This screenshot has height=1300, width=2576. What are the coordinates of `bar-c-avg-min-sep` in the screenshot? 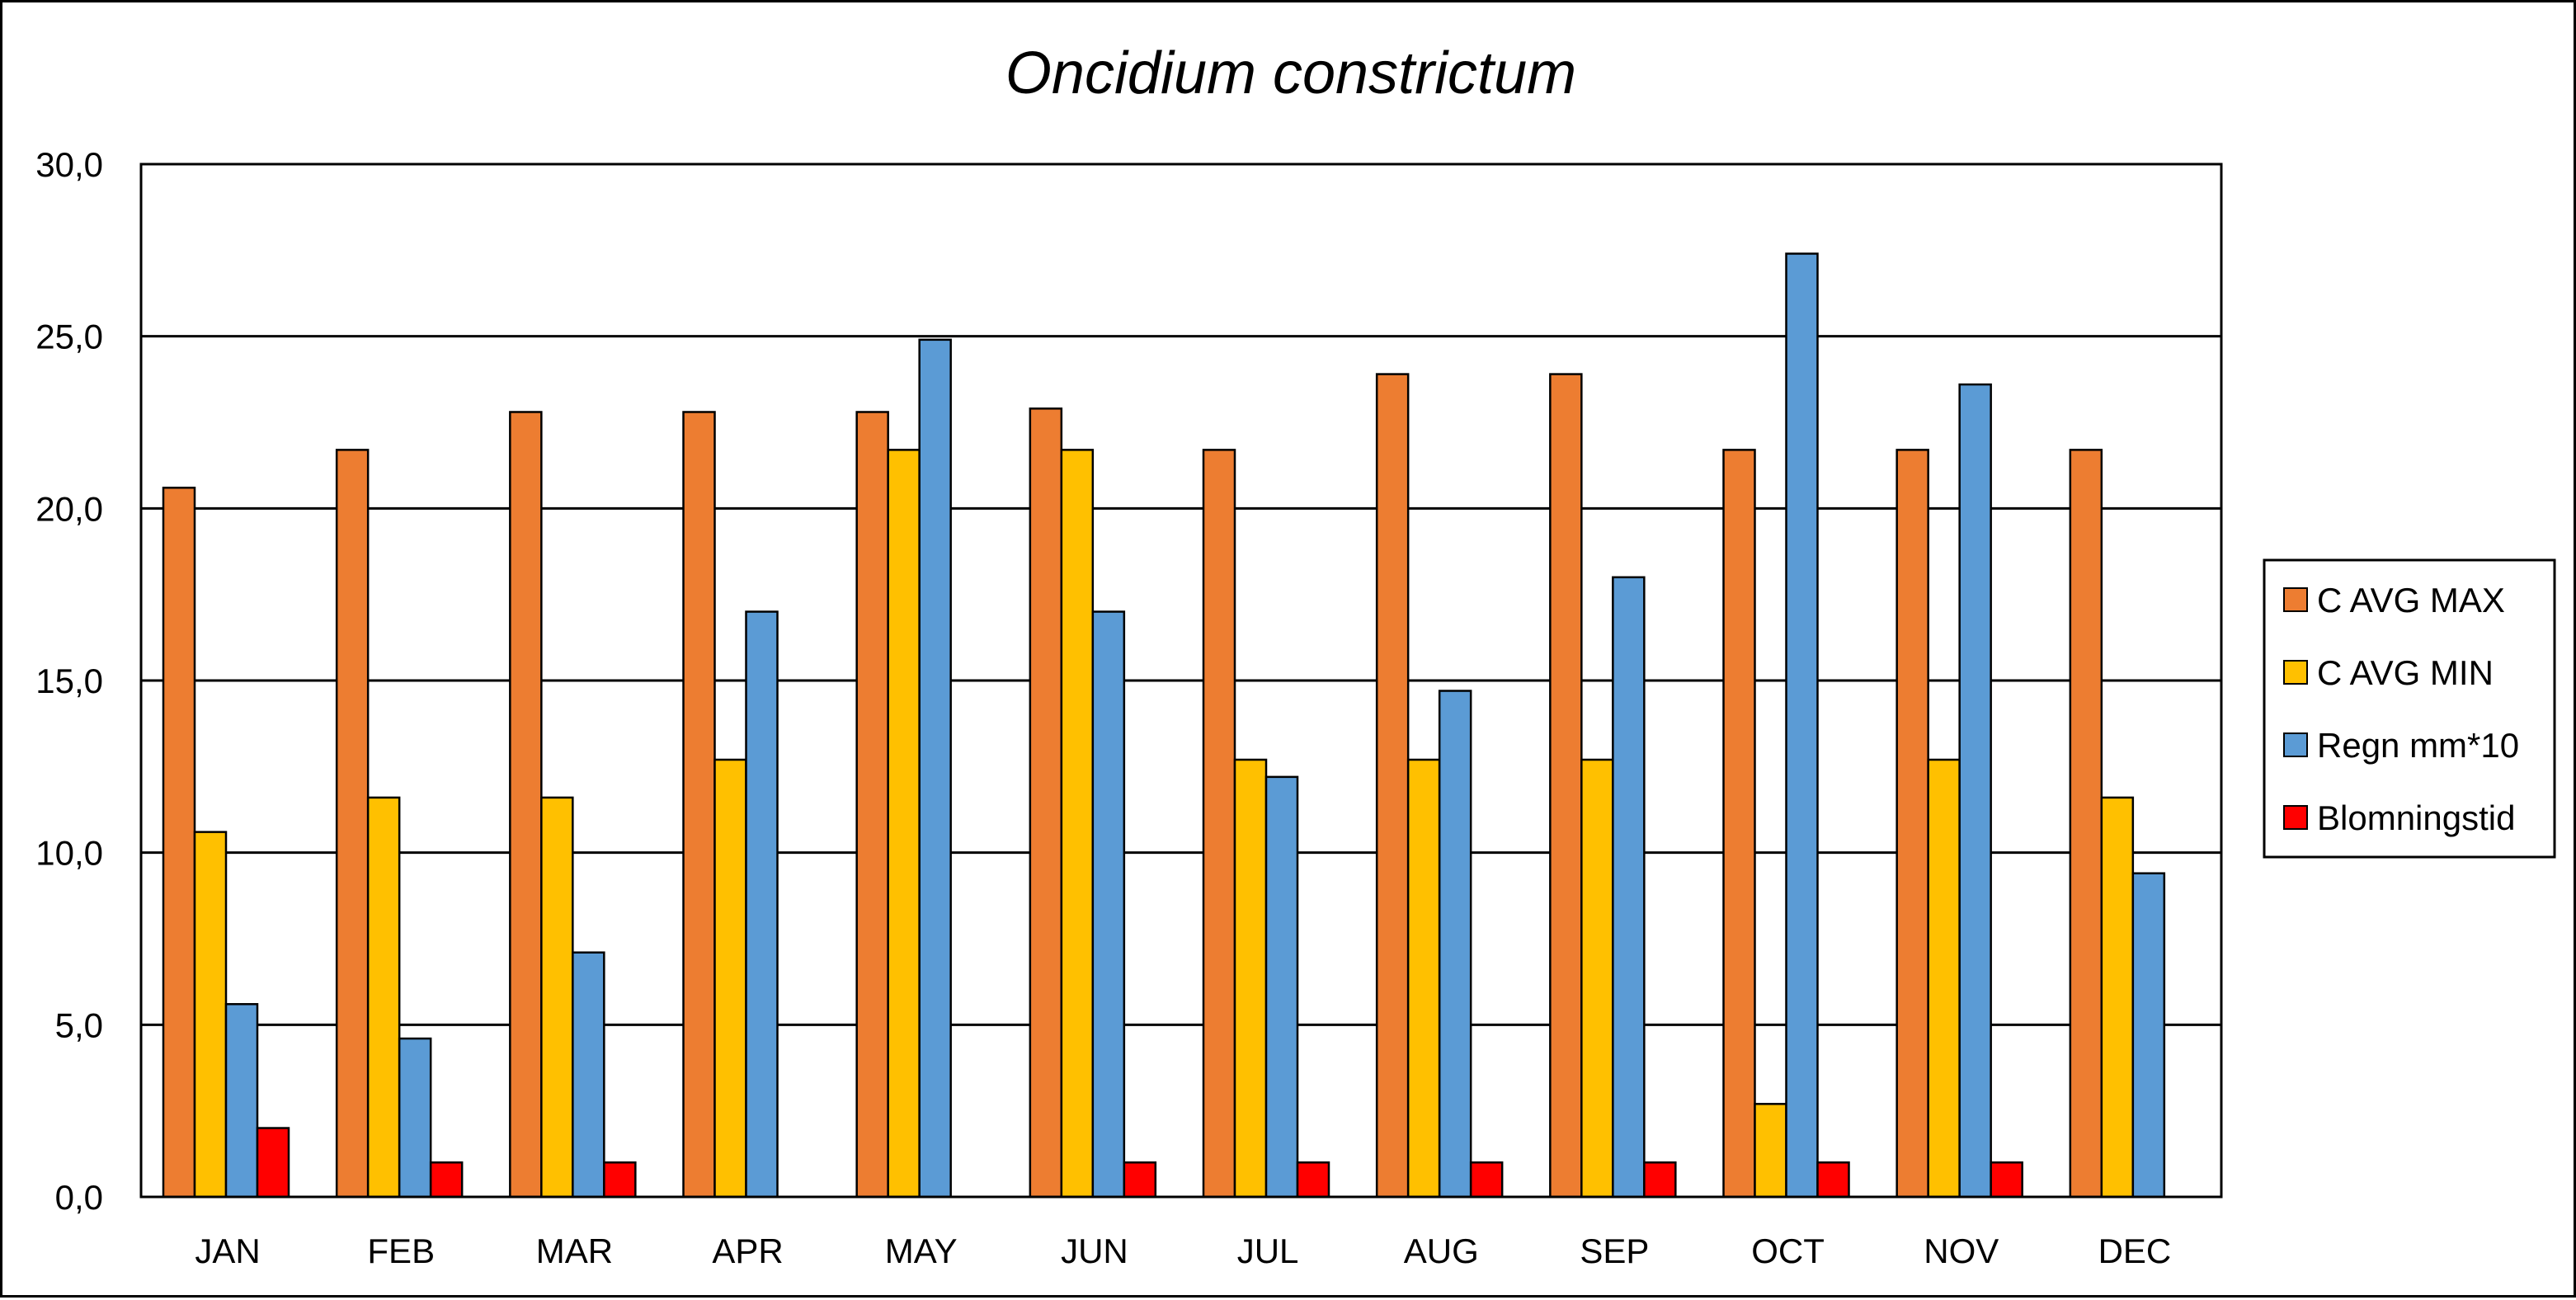 It's located at (1597, 978).